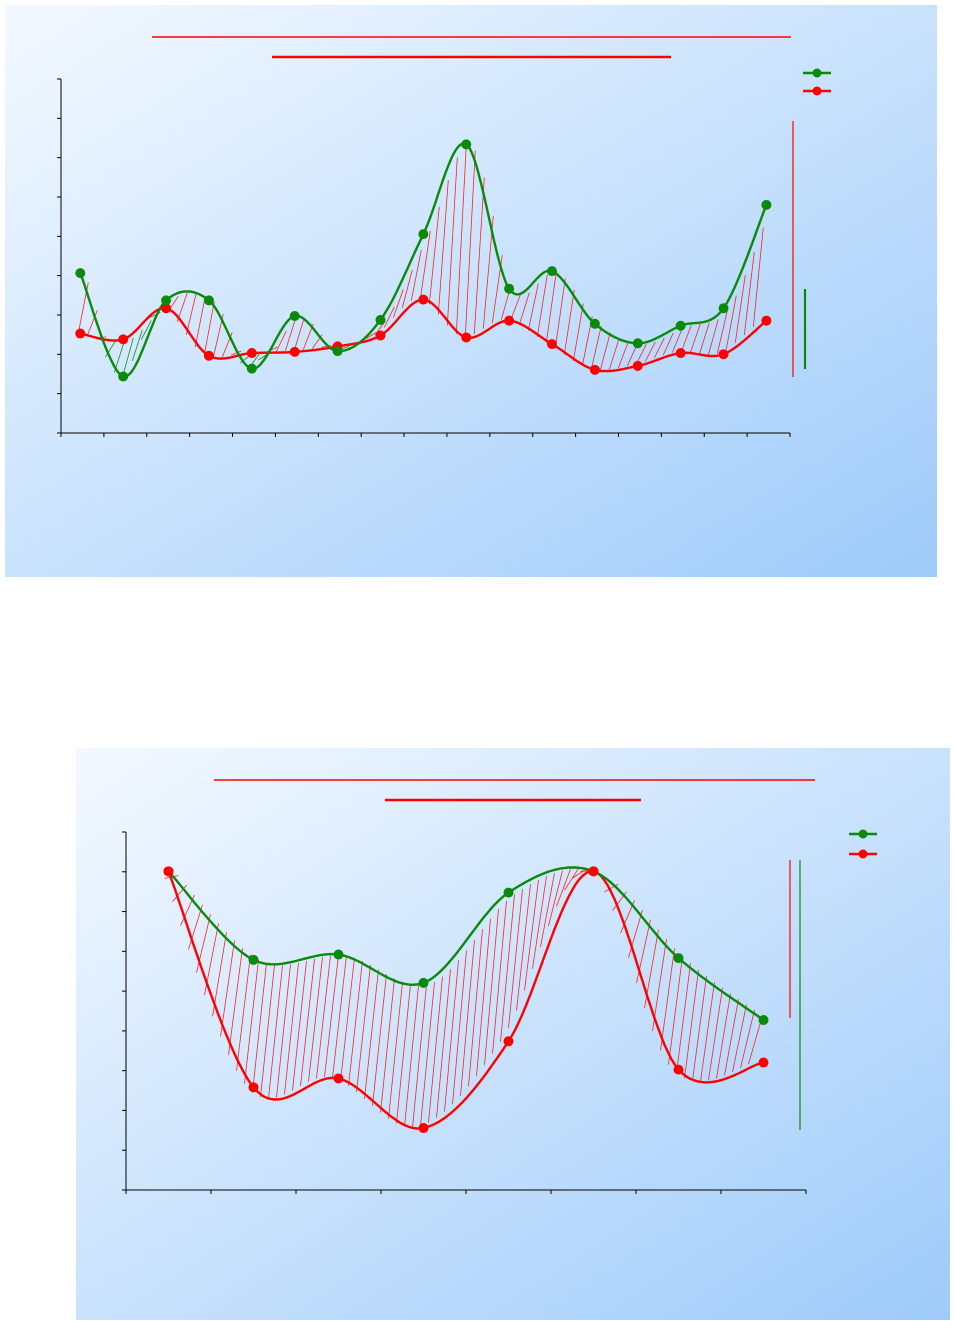  I want to click on legend, so click(863, 844).